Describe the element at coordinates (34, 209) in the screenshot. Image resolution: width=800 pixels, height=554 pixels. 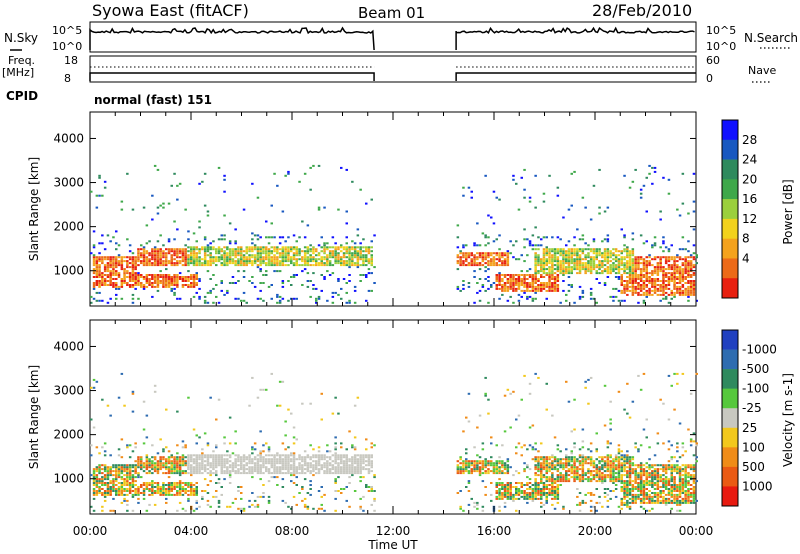
I see `power-y-axis-label: Slant Range [km]` at that location.